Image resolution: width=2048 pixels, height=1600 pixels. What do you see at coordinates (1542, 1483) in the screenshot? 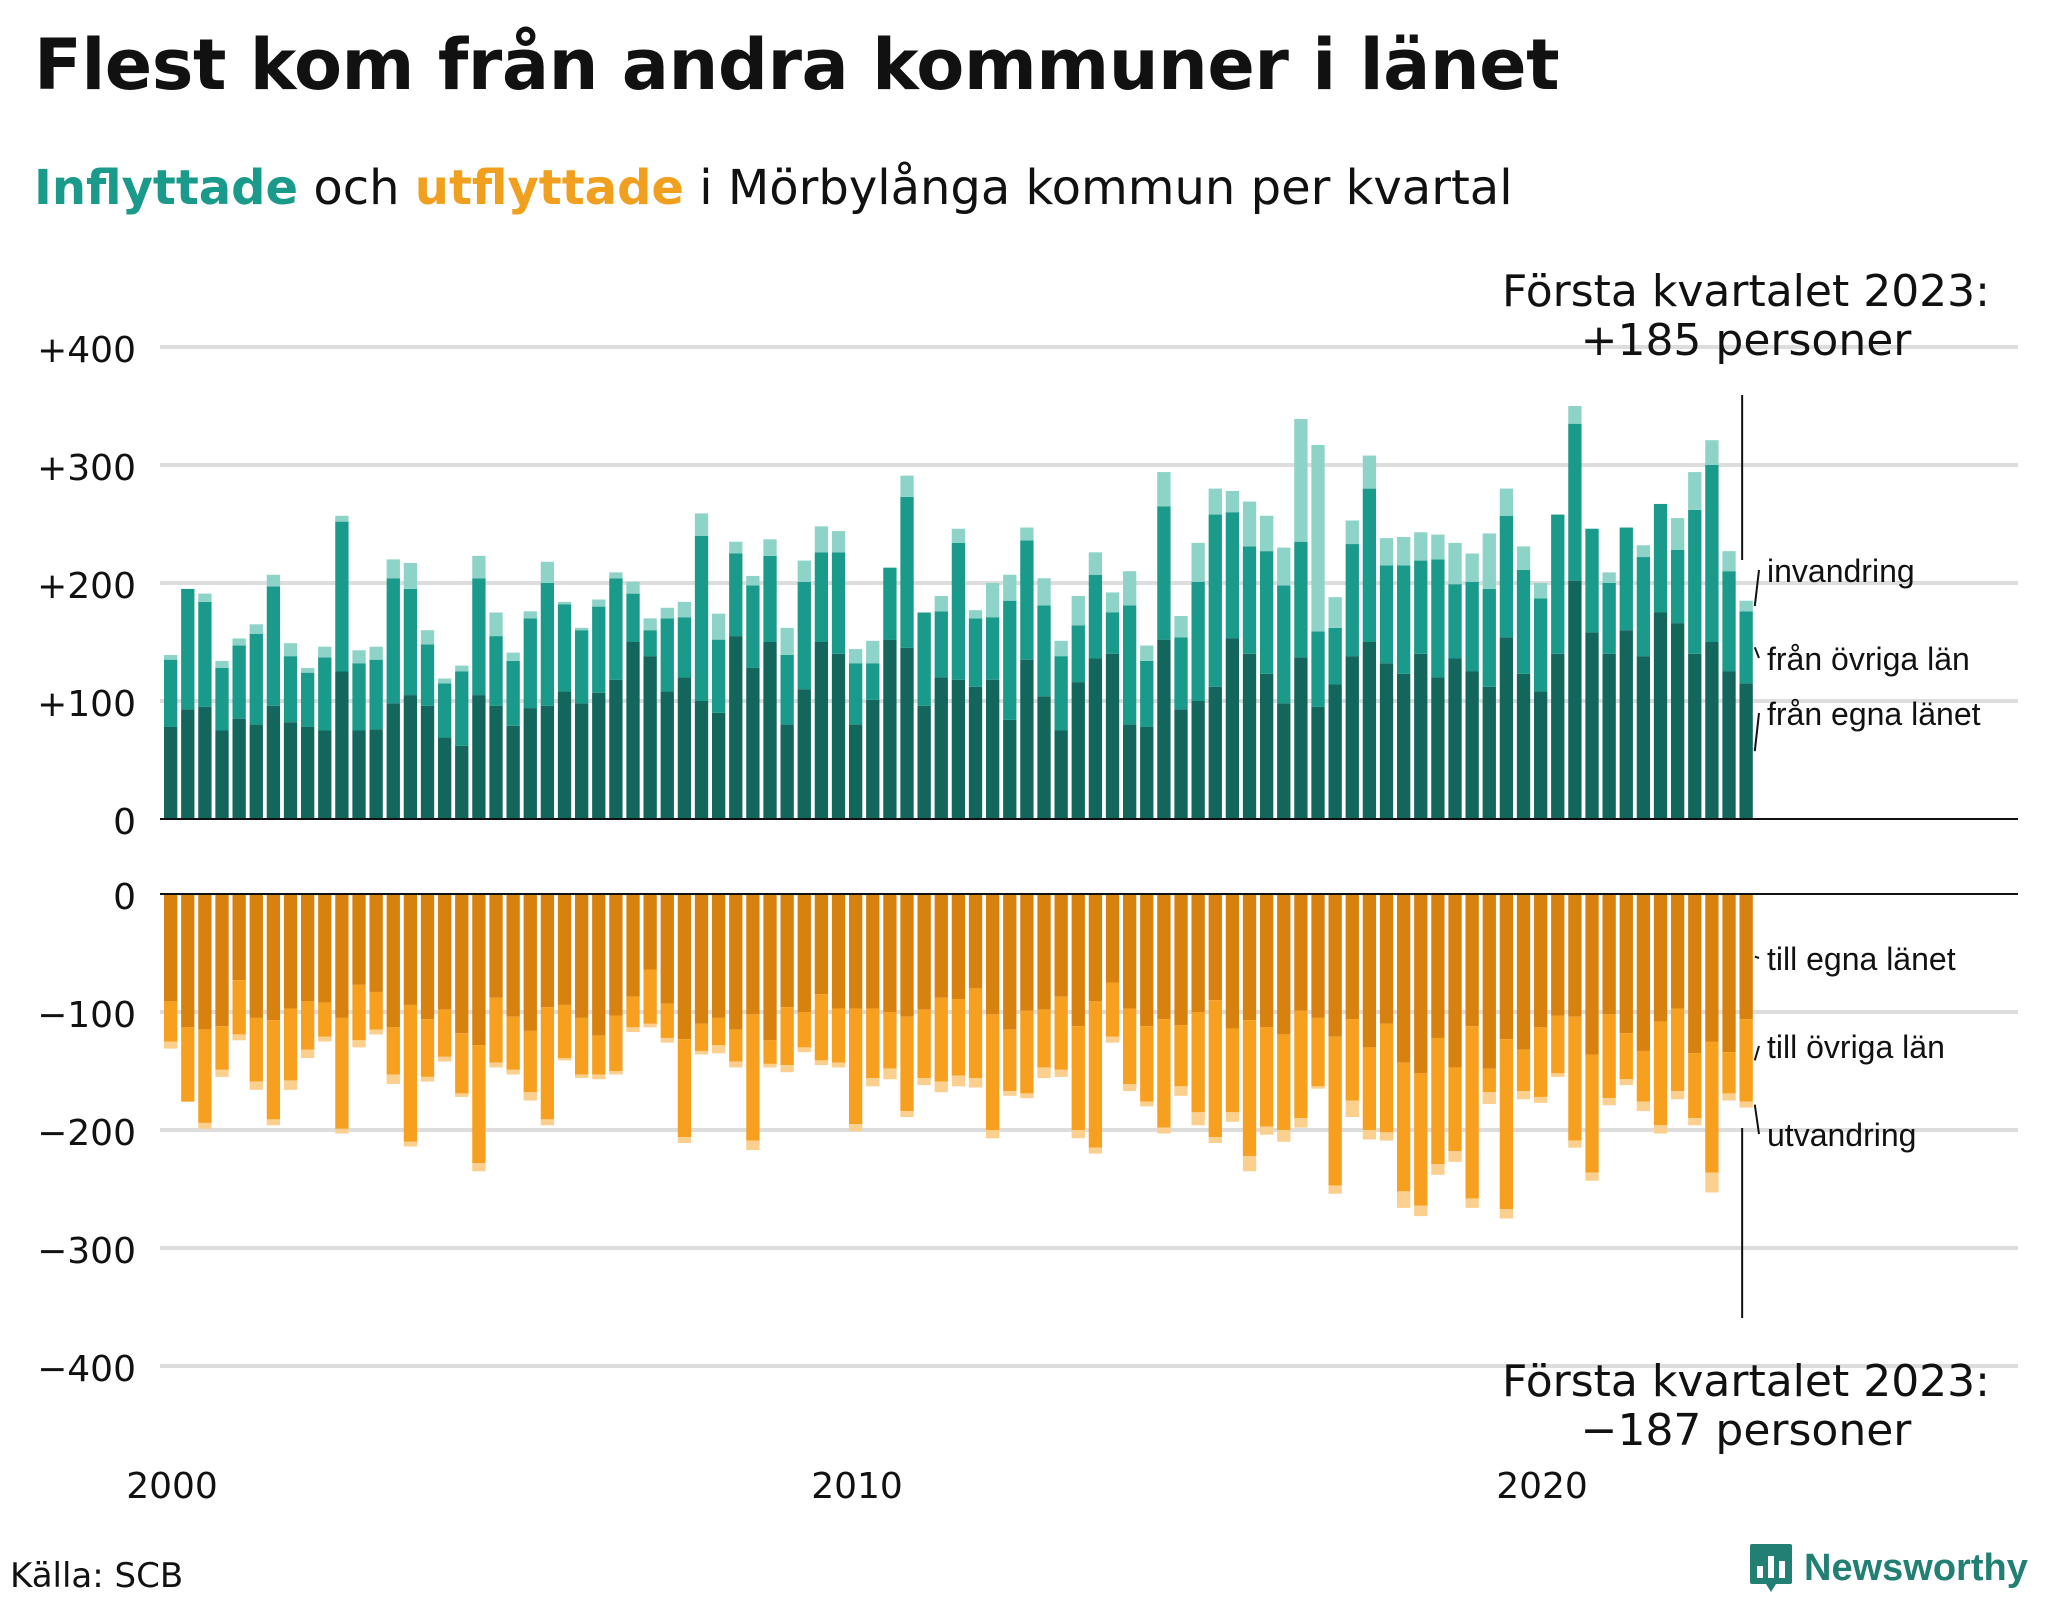
I see `x-tick-label: 2020` at bounding box center [1542, 1483].